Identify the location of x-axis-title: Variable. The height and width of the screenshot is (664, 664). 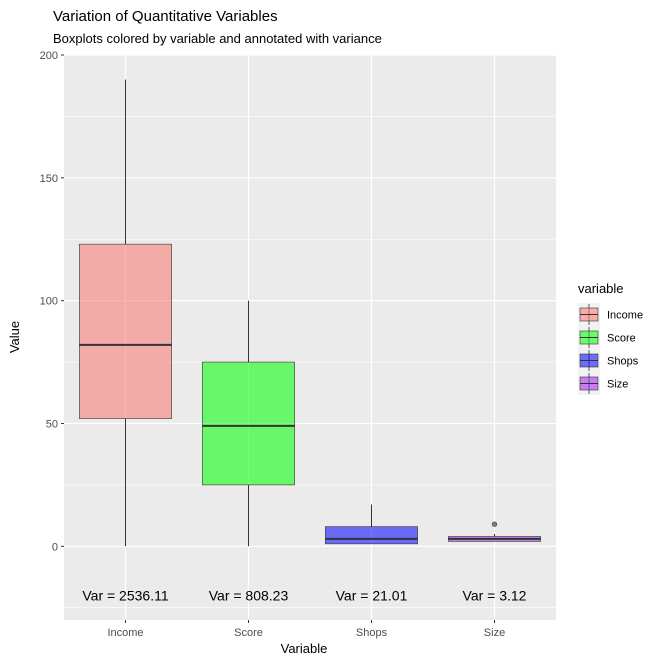
(304, 648).